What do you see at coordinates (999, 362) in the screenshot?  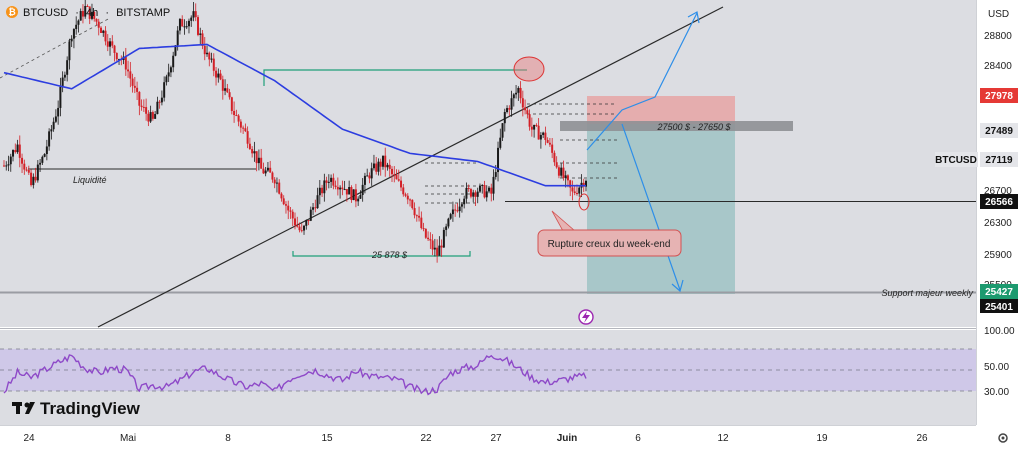 I see `rsi-axis: 100.00 50.00 30.00` at bounding box center [999, 362].